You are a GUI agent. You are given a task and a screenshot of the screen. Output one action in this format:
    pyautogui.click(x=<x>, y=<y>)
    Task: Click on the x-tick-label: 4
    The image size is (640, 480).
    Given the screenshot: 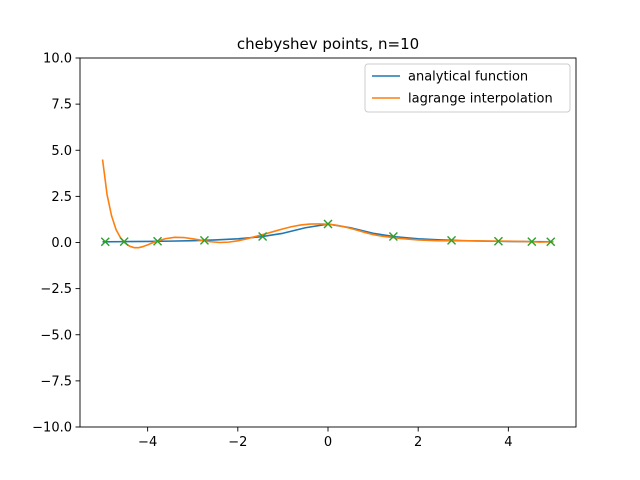 What is the action you would take?
    pyautogui.click(x=508, y=442)
    